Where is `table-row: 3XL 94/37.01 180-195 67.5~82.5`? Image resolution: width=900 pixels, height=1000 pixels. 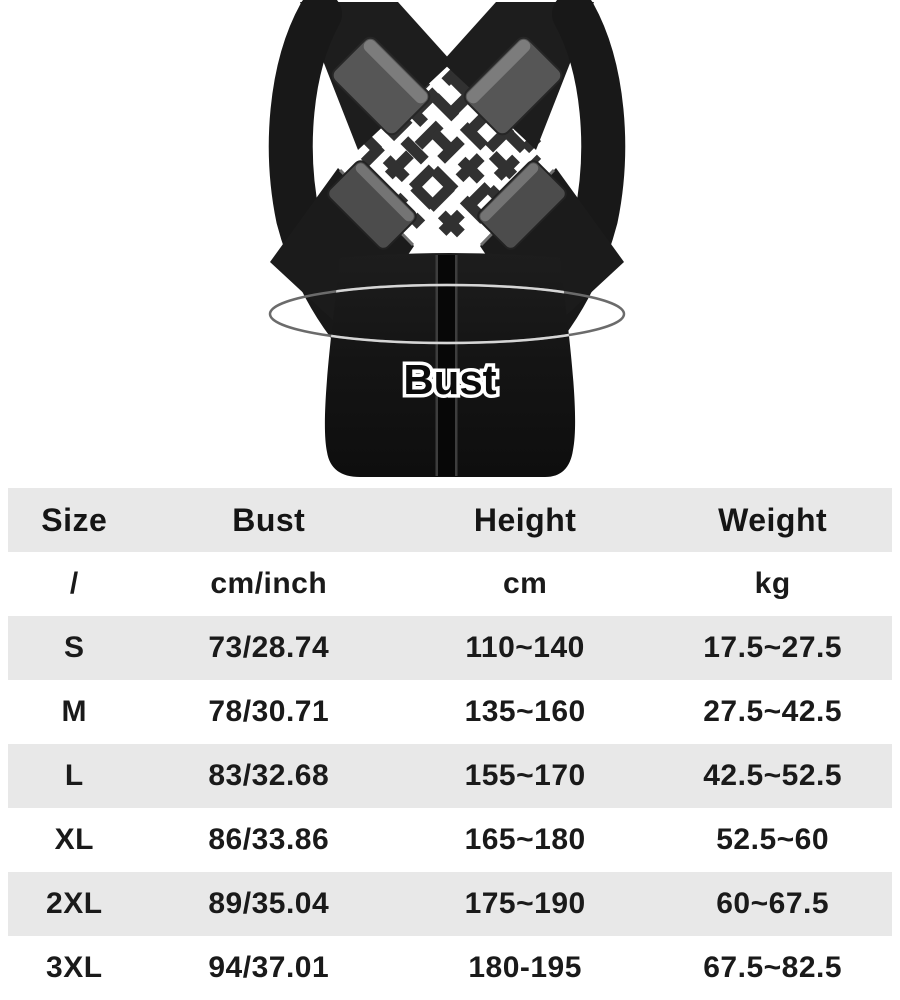 table-row: 3XL 94/37.01 180-195 67.5~82.5 is located at coordinates (450, 968).